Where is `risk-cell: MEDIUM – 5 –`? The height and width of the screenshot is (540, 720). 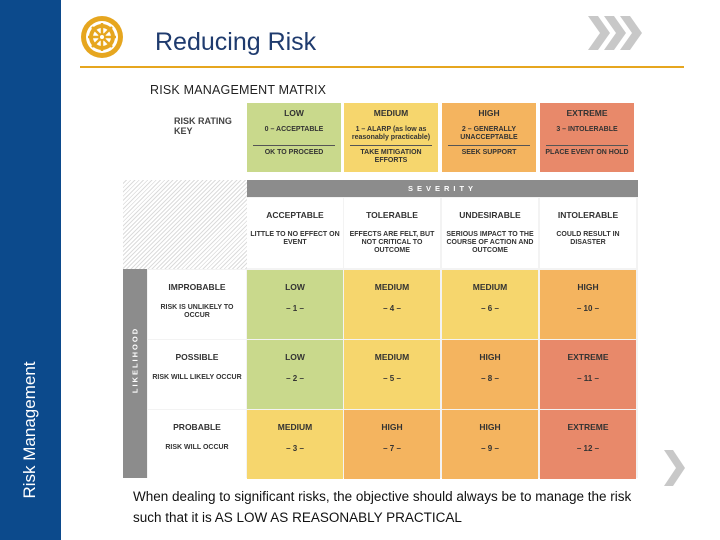 risk-cell: MEDIUM – 5 – is located at coordinates (392, 374).